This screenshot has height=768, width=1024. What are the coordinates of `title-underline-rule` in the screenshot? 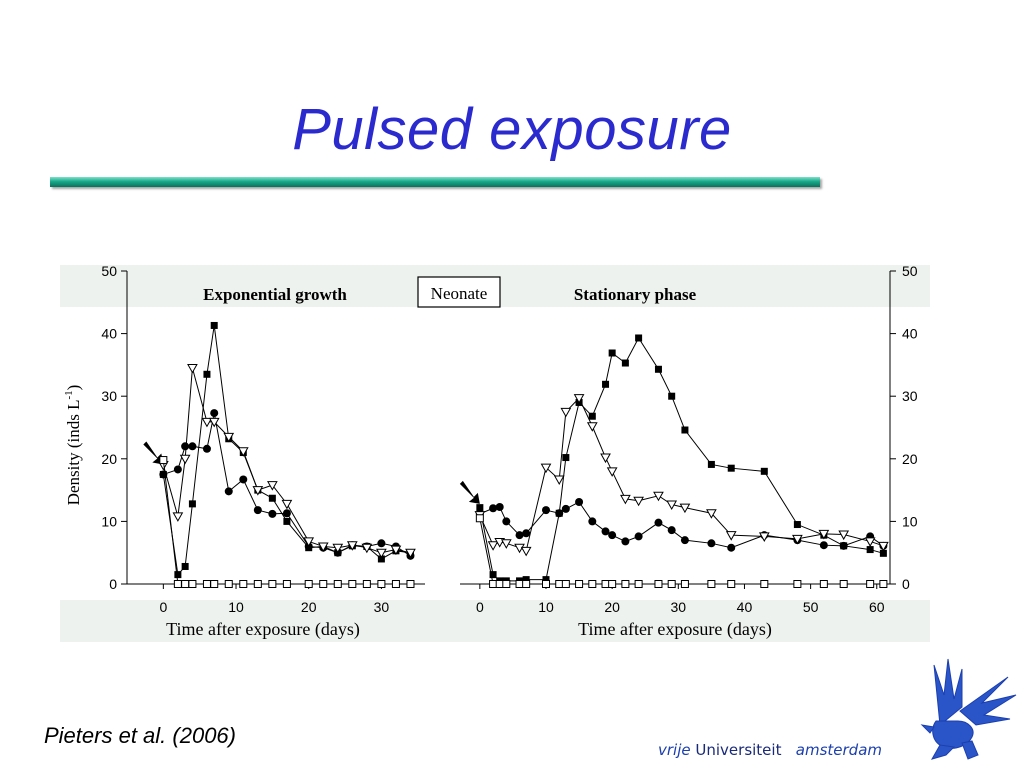 It's located at (435, 182).